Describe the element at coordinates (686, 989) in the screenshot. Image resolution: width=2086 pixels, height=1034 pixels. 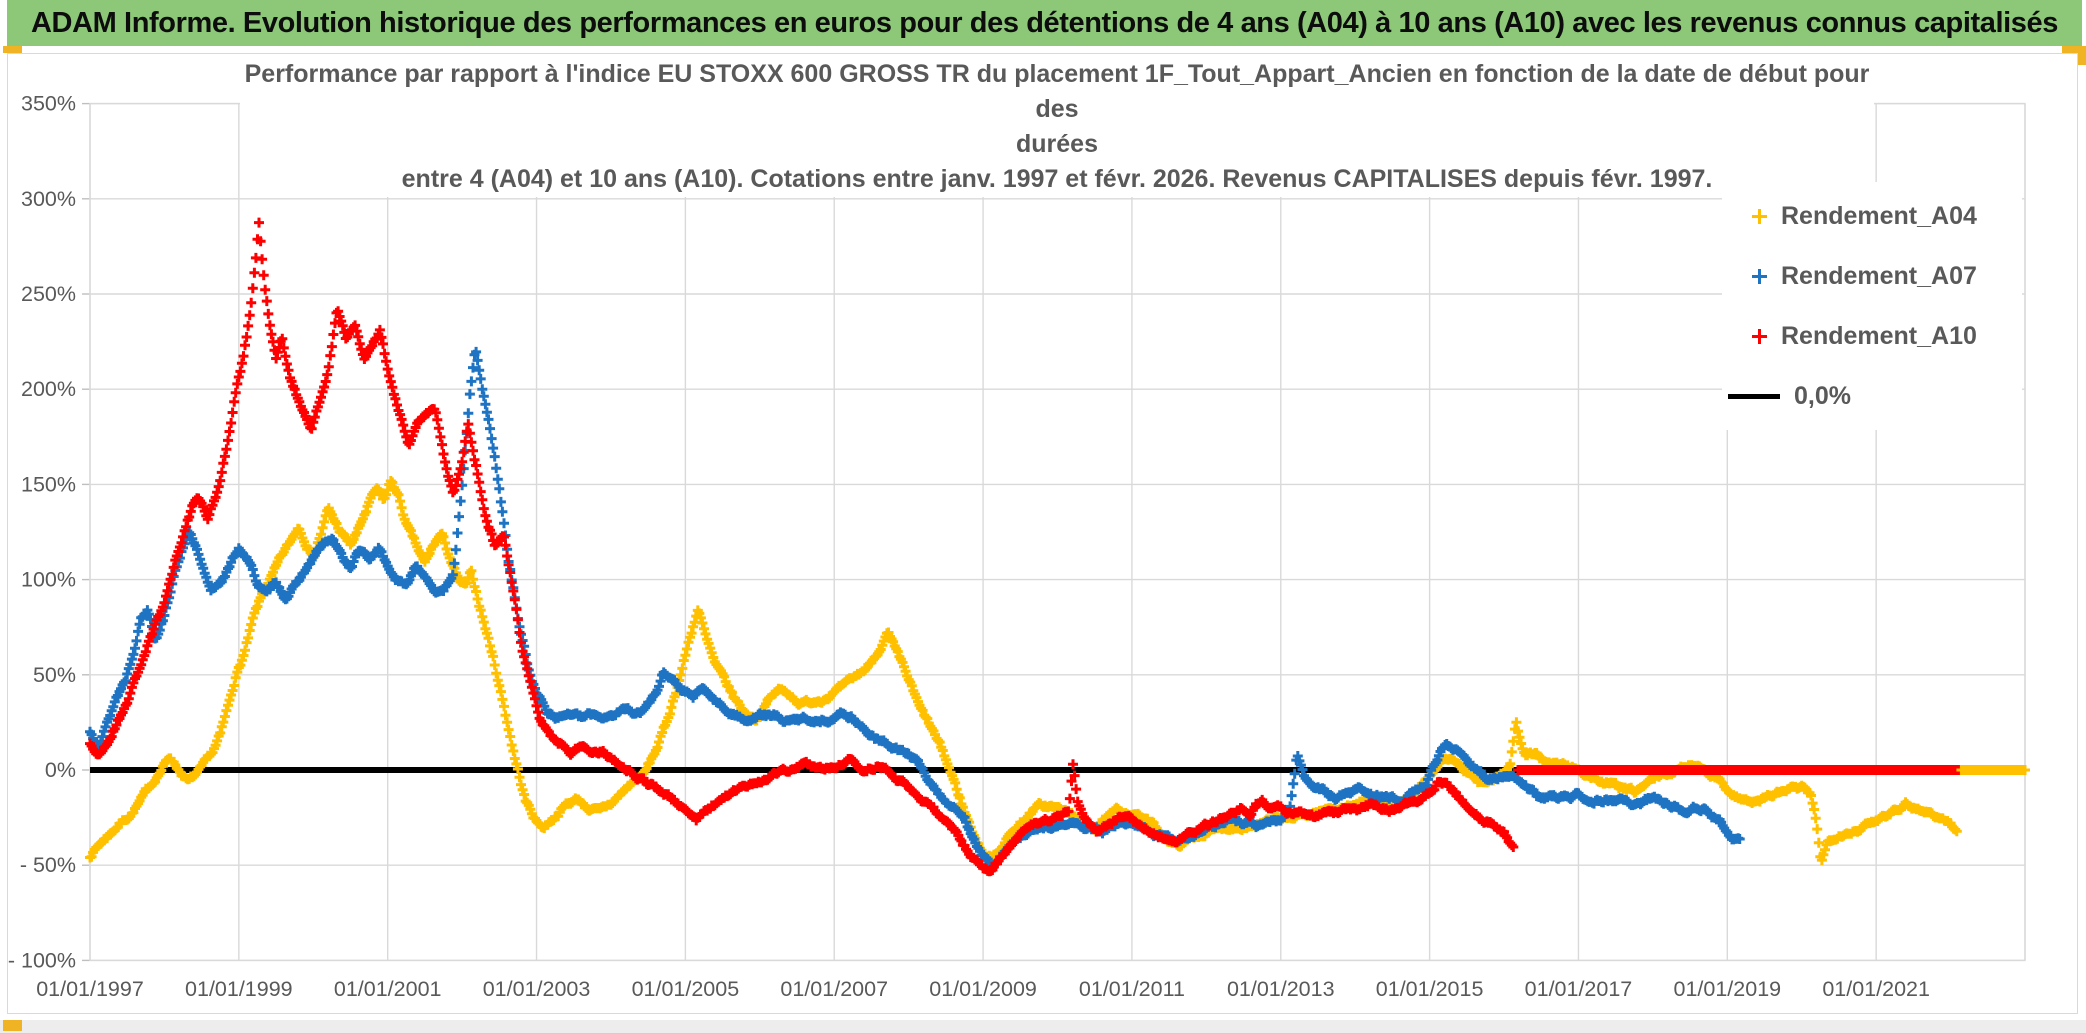
I see `x-axis-label: 01/01/2005` at that location.